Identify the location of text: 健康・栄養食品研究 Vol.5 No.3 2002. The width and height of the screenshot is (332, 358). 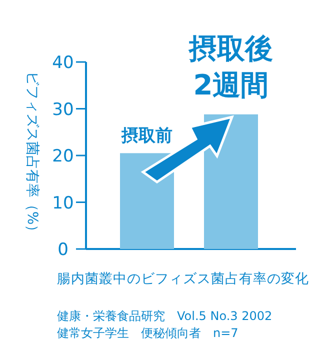
(164, 316).